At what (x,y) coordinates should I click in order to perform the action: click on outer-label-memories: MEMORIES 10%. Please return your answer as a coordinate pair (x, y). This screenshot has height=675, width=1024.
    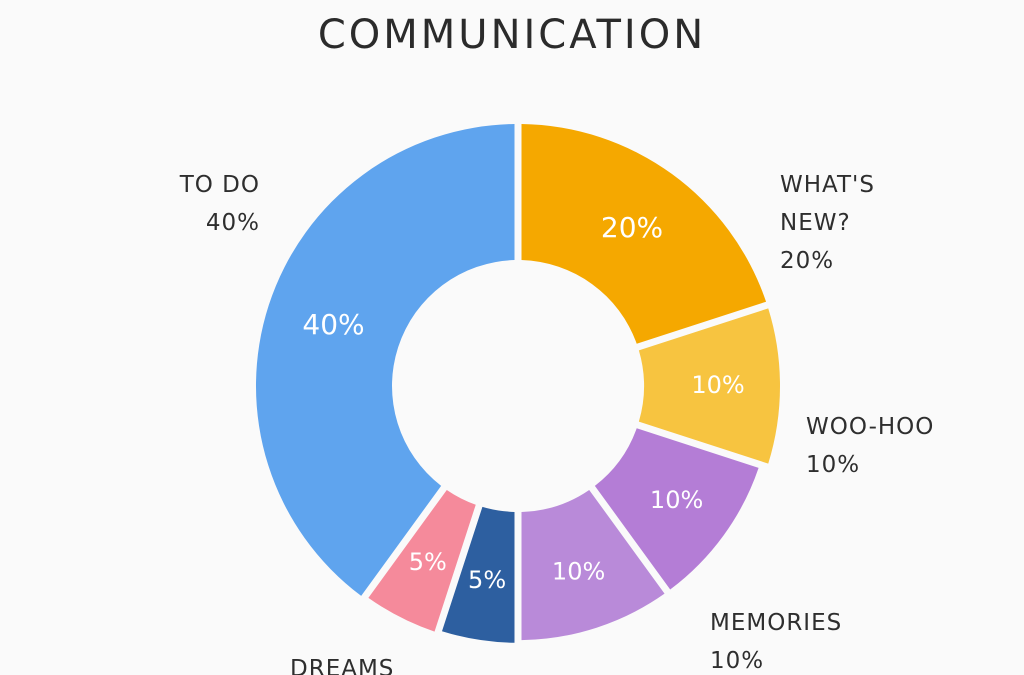
    Looking at the image, I should click on (820, 639).